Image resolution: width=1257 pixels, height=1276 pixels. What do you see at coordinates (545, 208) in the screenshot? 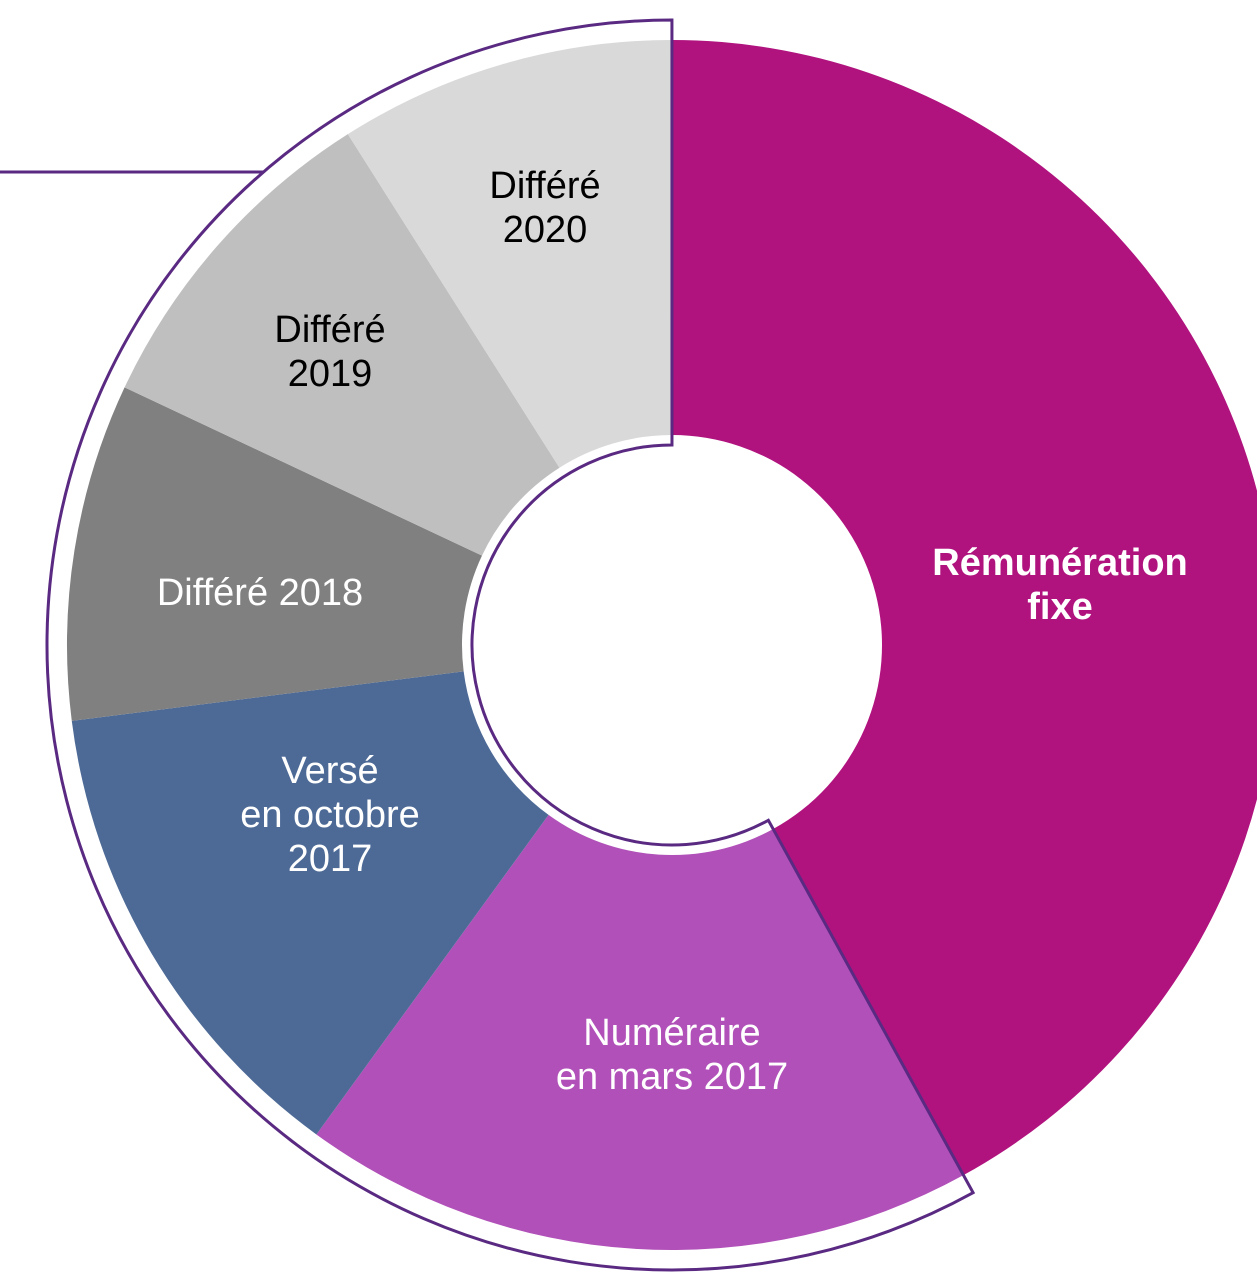
I see `slice-label: Différé 2020` at bounding box center [545, 208].